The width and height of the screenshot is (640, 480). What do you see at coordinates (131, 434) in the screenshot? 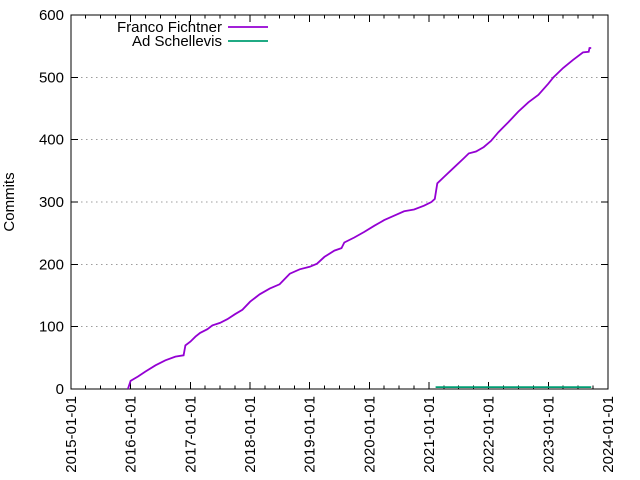
I see `x-tick-label: 2016-01-01` at bounding box center [131, 434].